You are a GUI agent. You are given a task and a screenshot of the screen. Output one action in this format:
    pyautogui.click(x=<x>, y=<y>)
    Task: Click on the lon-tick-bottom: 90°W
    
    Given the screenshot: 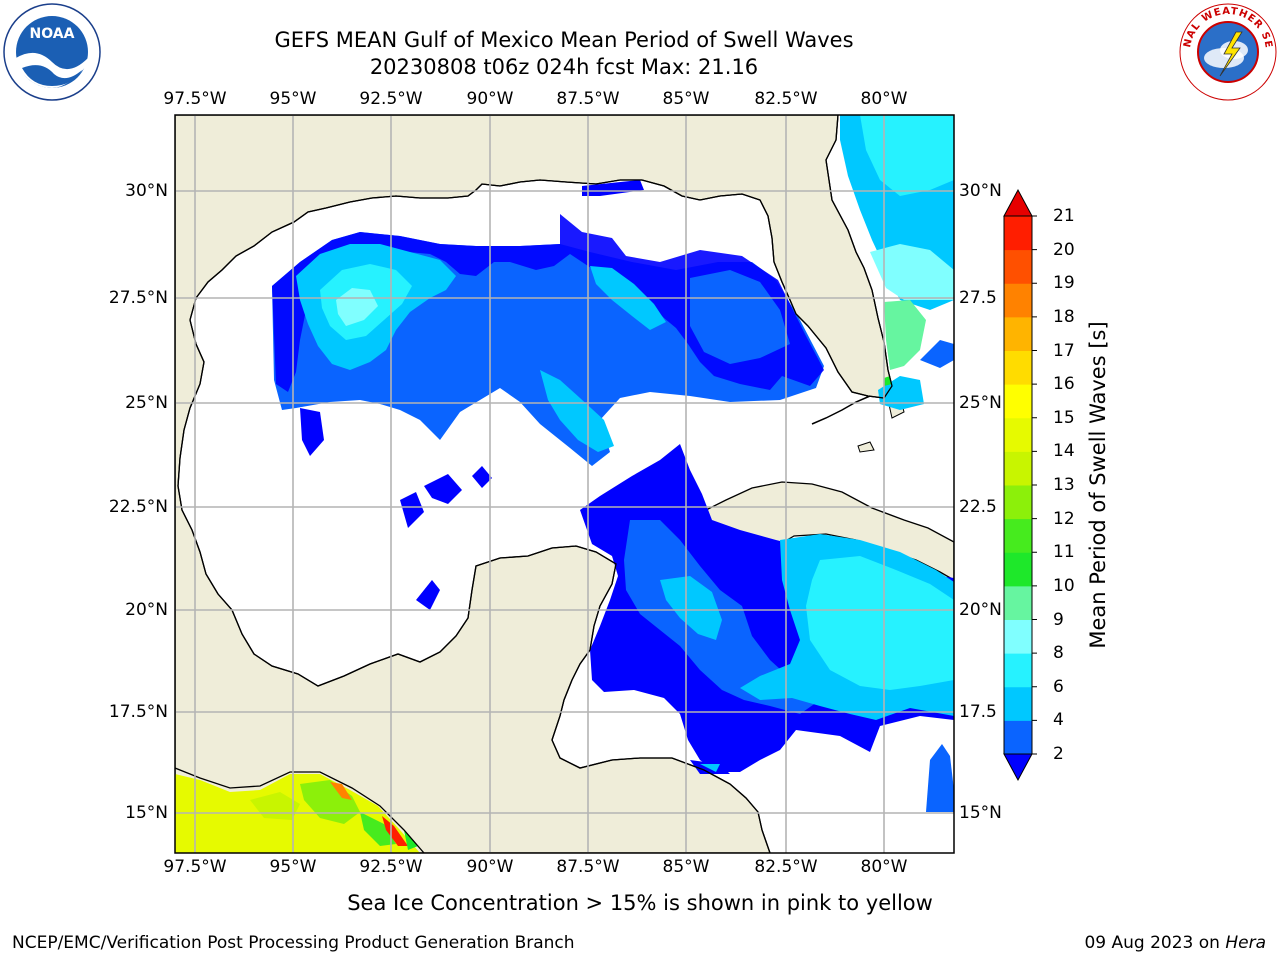 What is the action you would take?
    pyautogui.click(x=490, y=867)
    